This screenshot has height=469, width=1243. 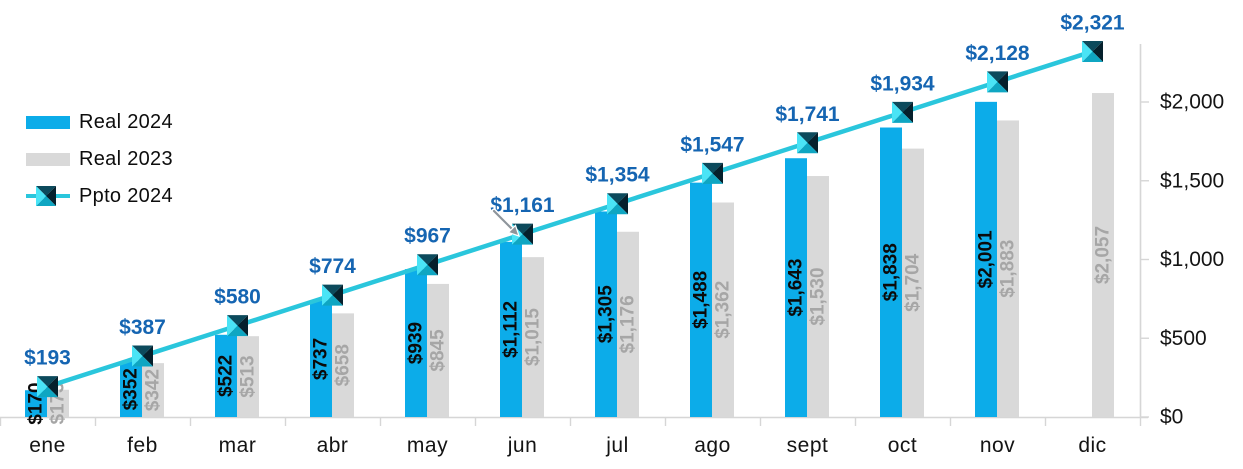 What do you see at coordinates (237, 326) in the screenshot?
I see `line-marker-mar` at bounding box center [237, 326].